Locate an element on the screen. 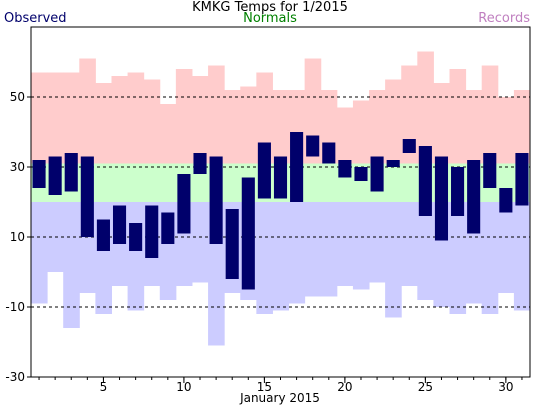 This screenshot has height=406, width=540. y-tick-label-50: 50 is located at coordinates (17, 97).